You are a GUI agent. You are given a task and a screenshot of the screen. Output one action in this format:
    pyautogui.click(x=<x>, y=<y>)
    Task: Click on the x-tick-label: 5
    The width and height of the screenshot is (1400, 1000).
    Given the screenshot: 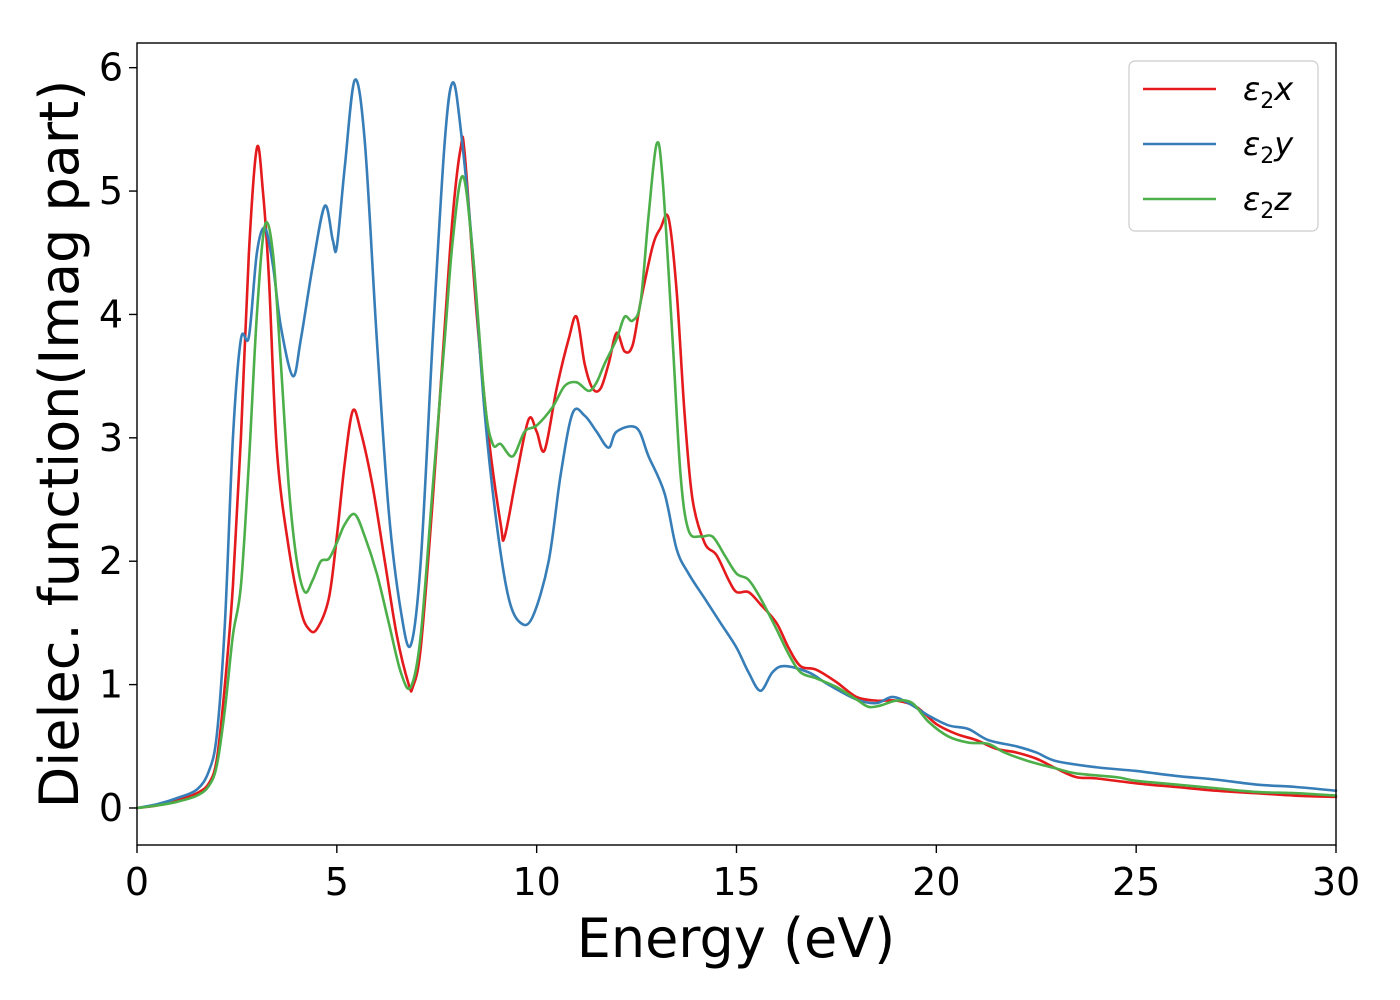 What is the action you would take?
    pyautogui.click(x=337, y=882)
    